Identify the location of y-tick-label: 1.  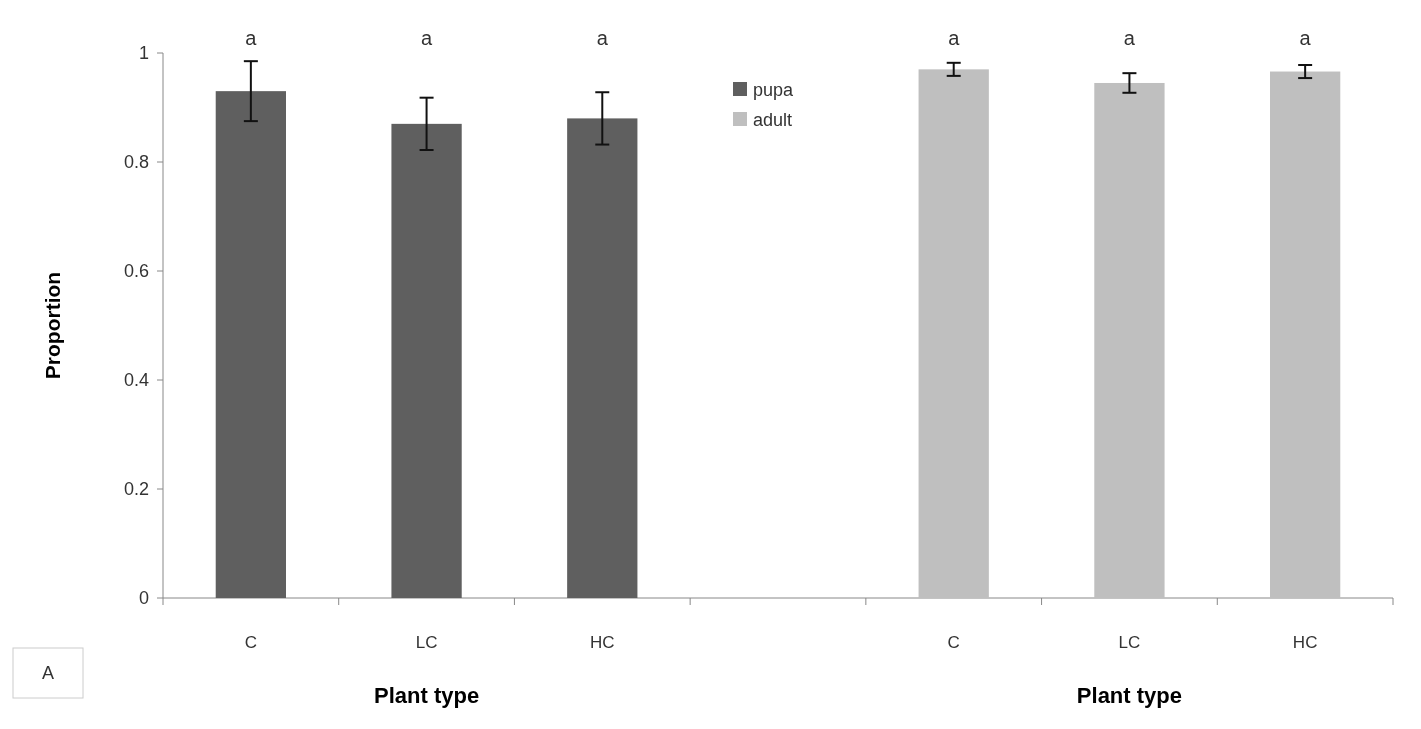
(143, 53).